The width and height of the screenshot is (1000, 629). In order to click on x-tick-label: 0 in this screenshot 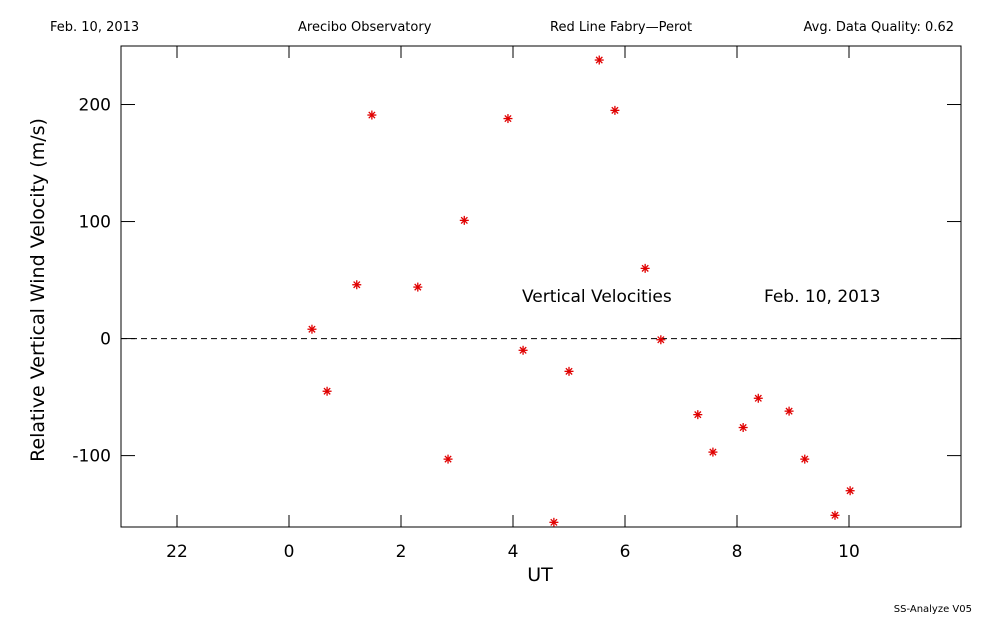, I will do `click(289, 552)`.